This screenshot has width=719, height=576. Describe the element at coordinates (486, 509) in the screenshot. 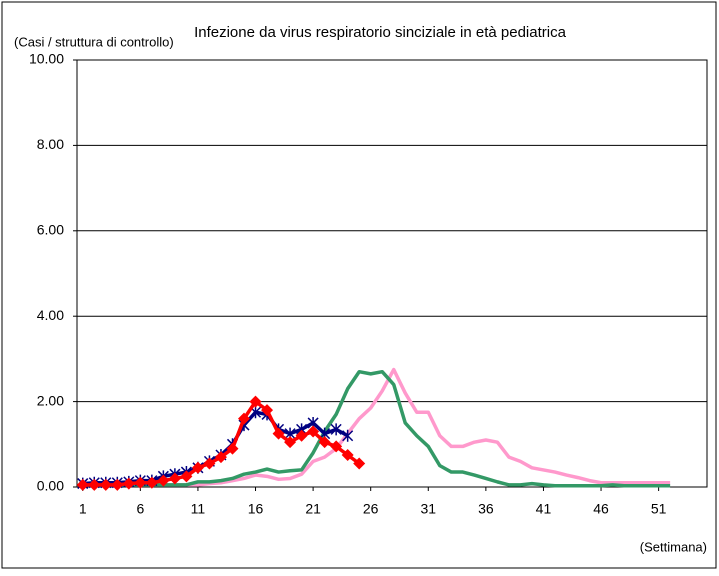

I see `x-tick-label: 36` at that location.